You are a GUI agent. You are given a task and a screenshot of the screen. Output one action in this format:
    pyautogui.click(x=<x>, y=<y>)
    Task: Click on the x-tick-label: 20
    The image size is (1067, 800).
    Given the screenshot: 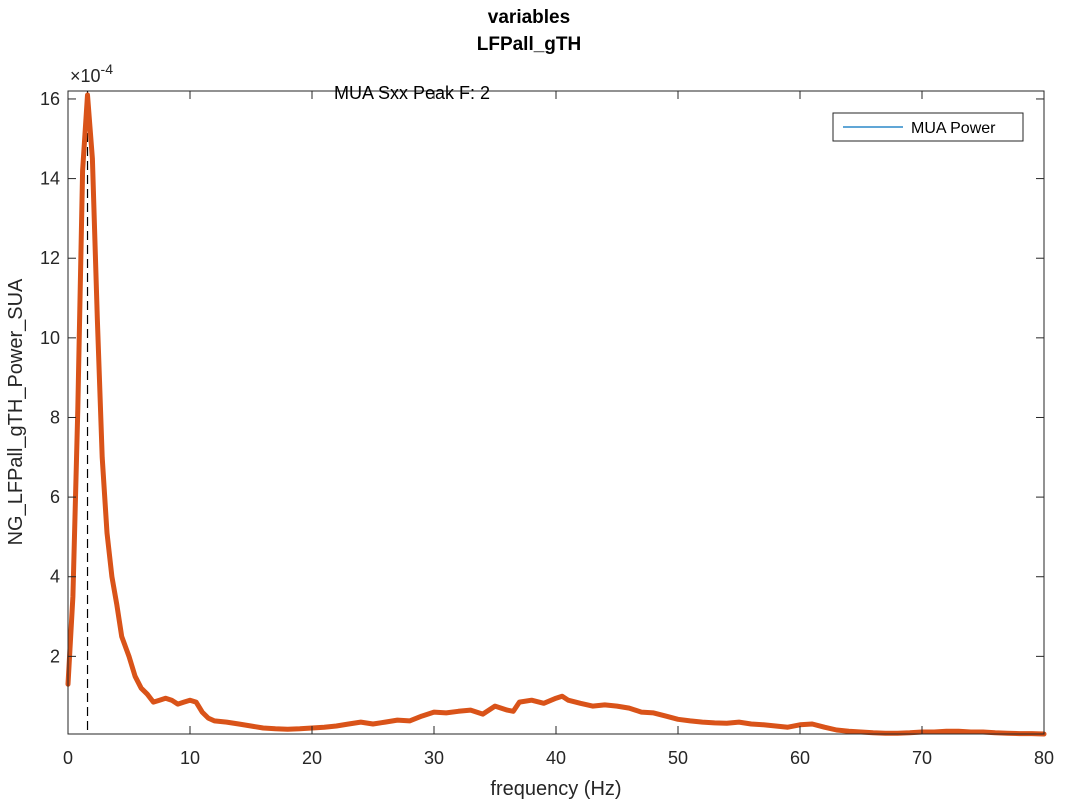 What is the action you would take?
    pyautogui.click(x=312, y=758)
    